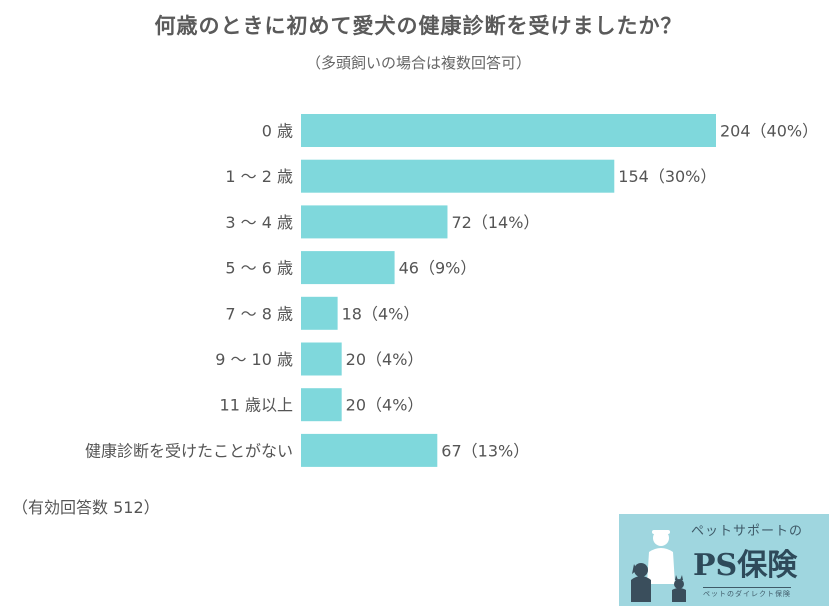 The width and height of the screenshot is (837, 608). What do you see at coordinates (747, 531) in the screenshot?
I see `logo-tagline: ペットサポートの` at bounding box center [747, 531].